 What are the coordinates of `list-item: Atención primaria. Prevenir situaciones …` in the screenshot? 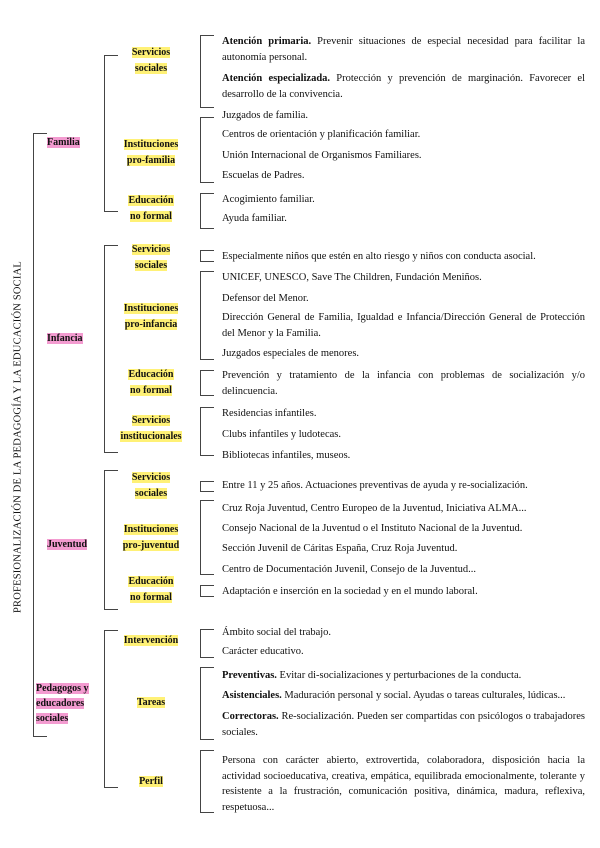 It's located at (403, 49).